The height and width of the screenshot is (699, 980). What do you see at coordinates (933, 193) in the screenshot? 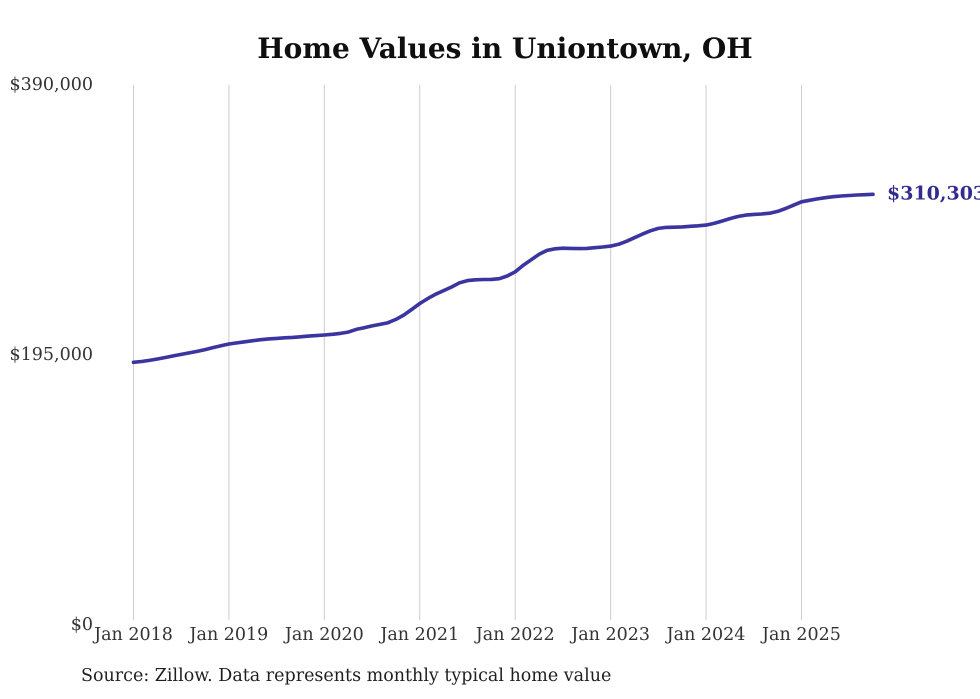
I see `end-value-label: $310,303` at bounding box center [933, 193].